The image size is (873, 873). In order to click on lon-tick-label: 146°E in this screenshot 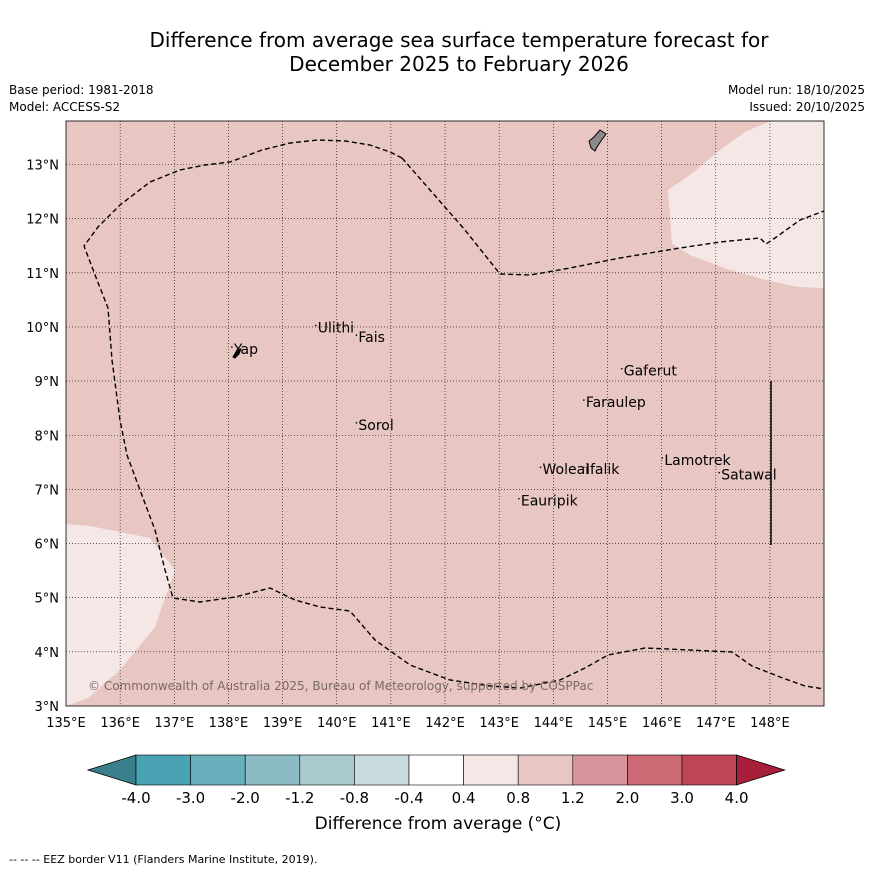, I will do `click(662, 723)`.